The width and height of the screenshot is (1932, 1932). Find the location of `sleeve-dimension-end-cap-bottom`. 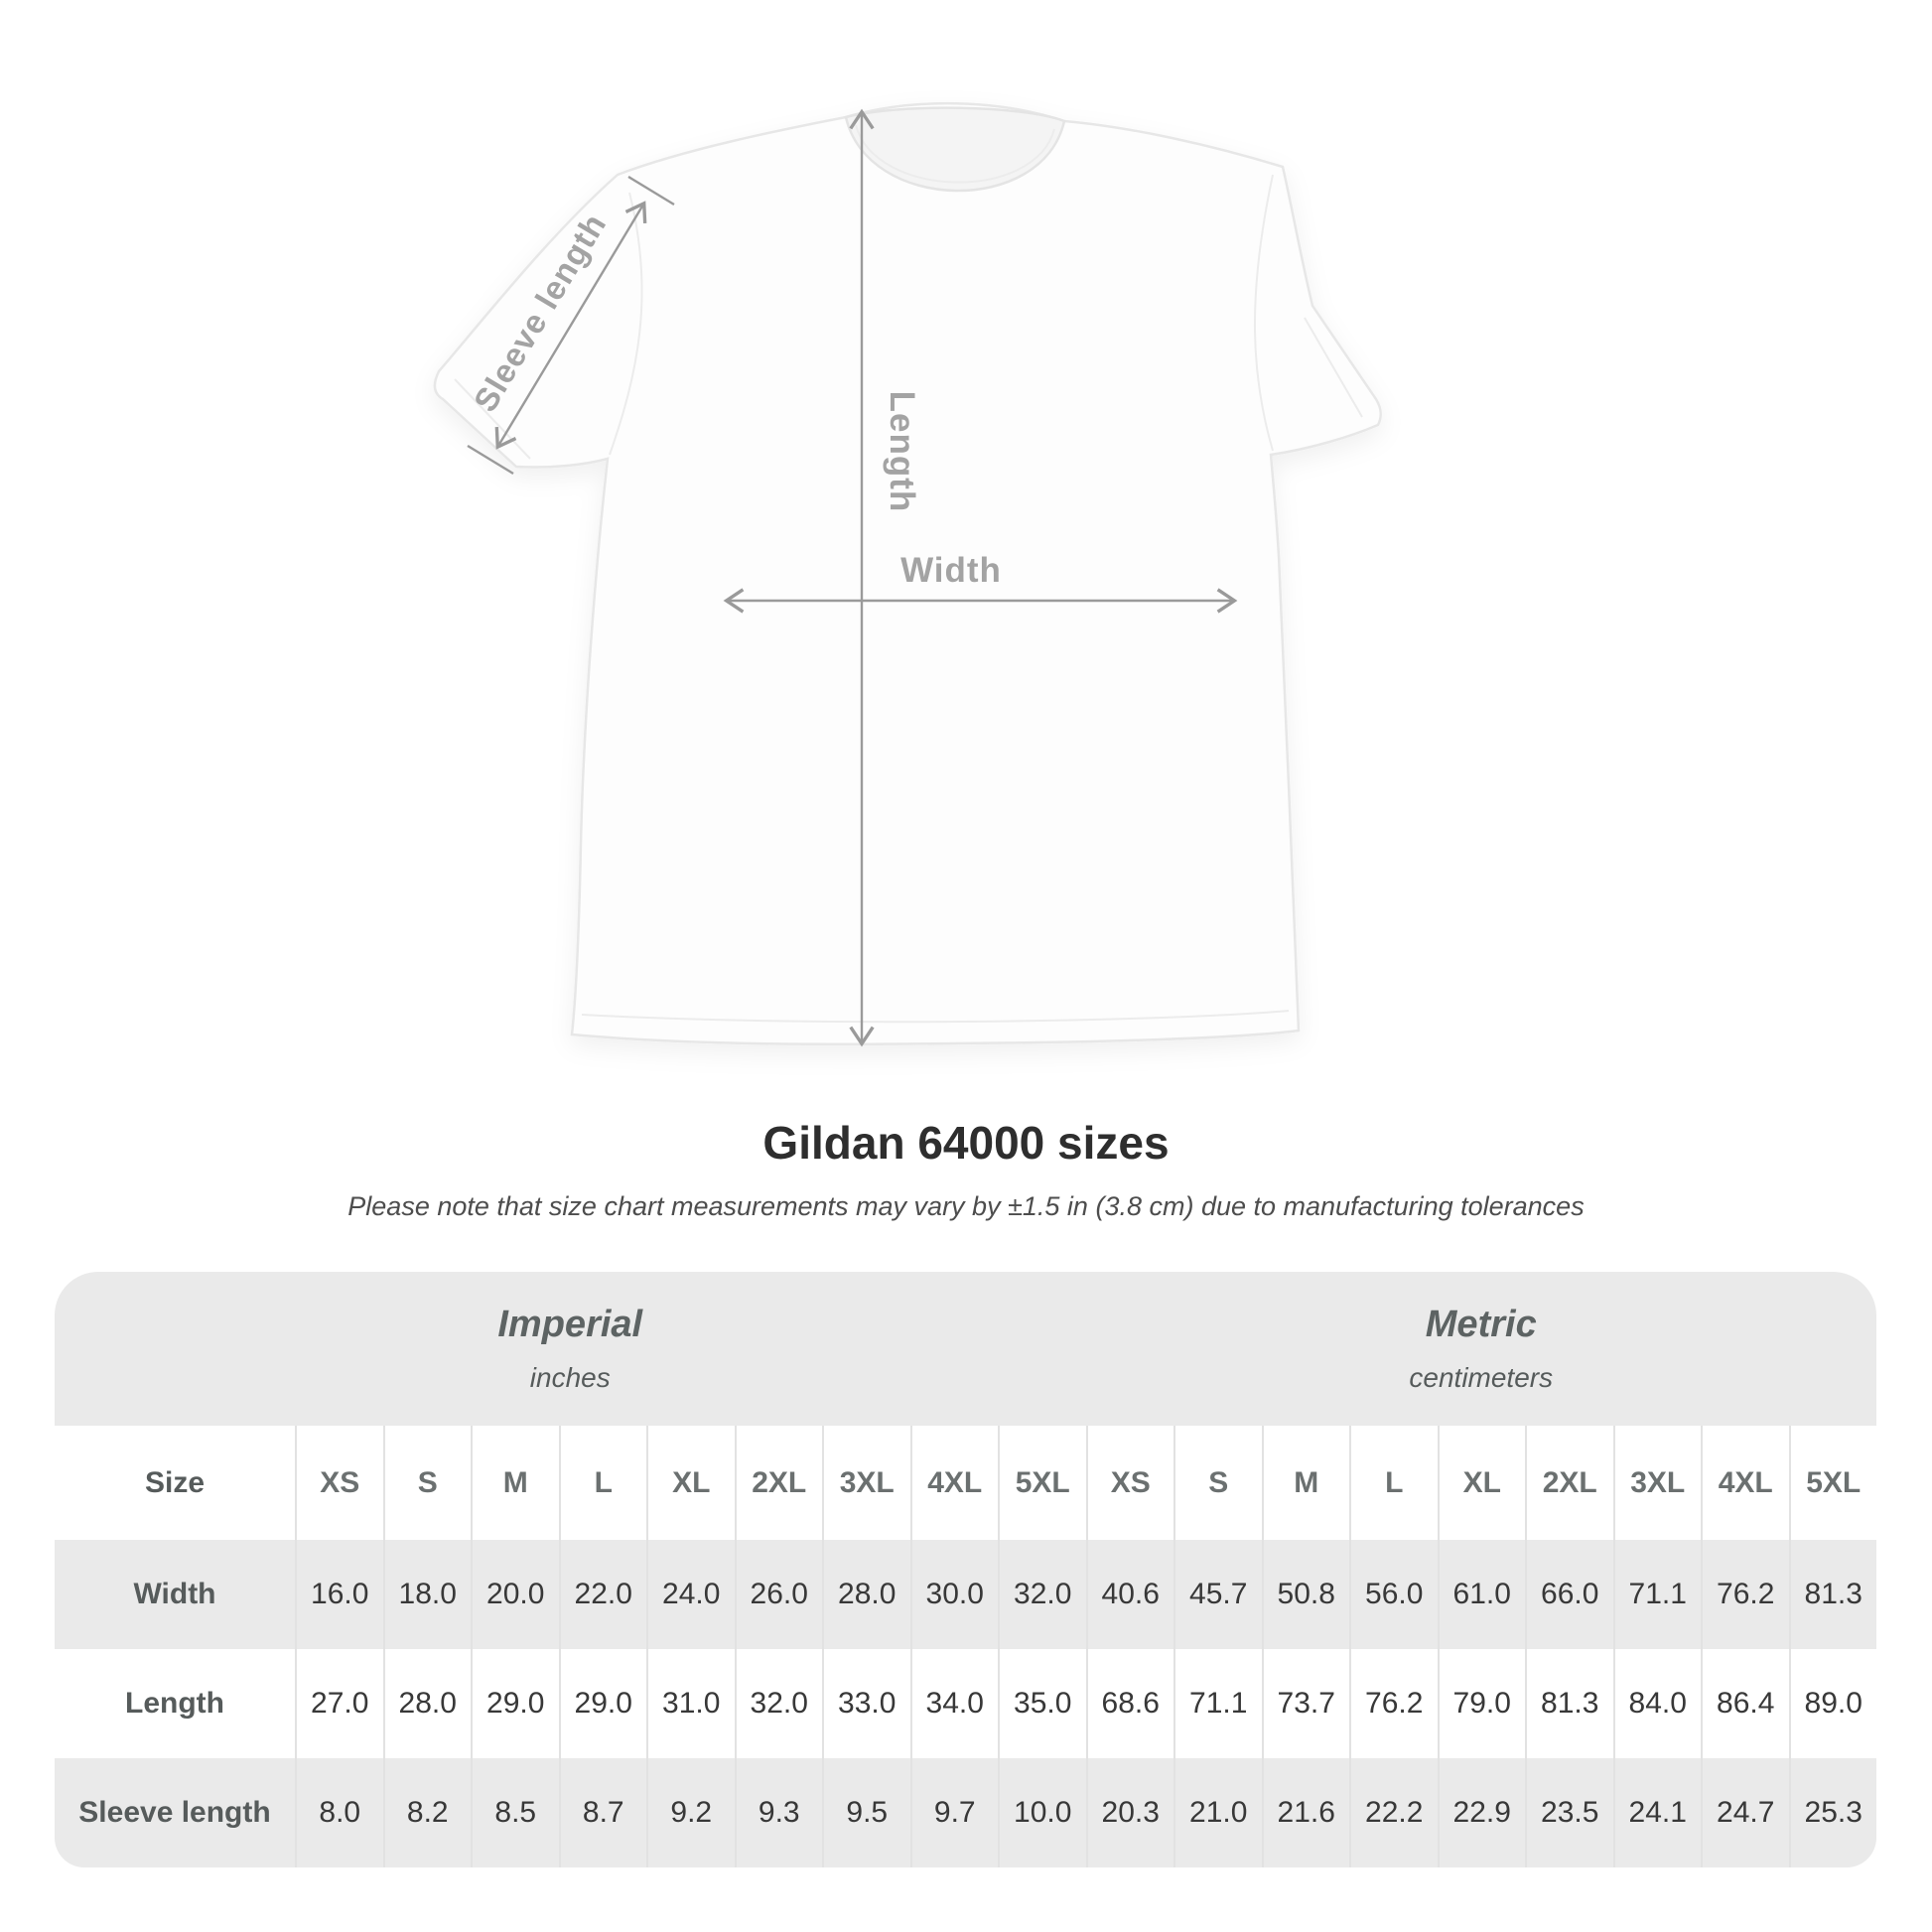

sleeve-dimension-end-cap-bottom is located at coordinates (491, 460).